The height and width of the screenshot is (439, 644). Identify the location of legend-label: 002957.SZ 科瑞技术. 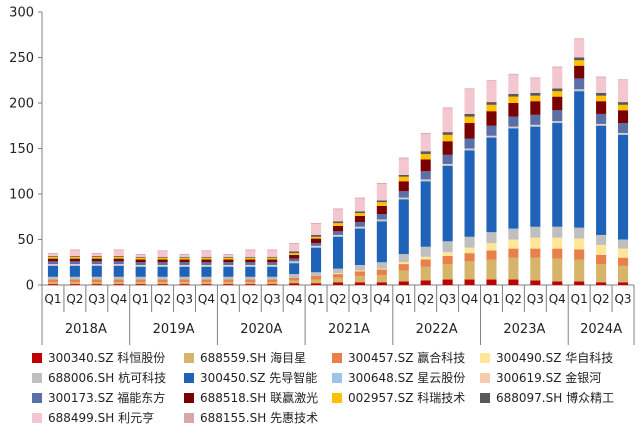
(406, 398).